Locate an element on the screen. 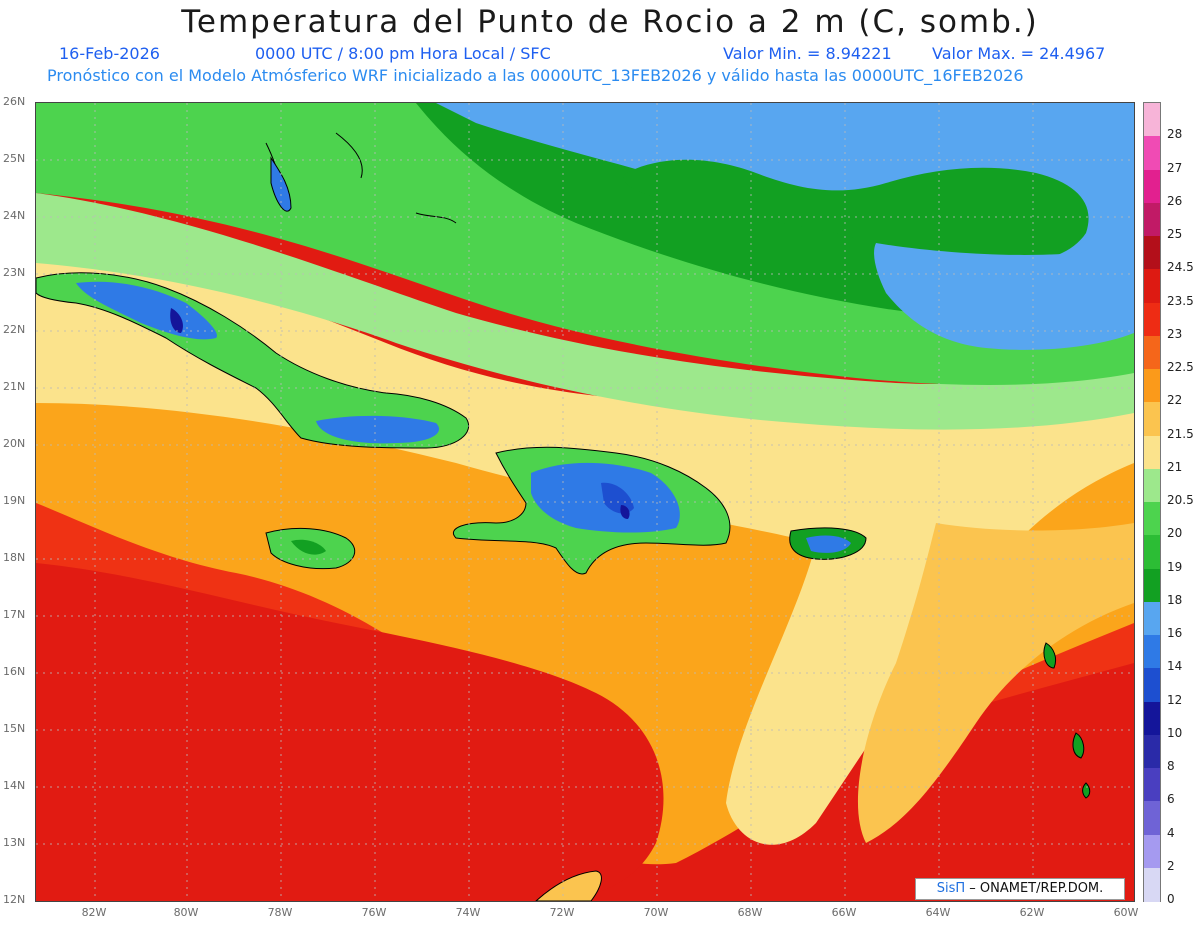 Image resolution: width=1200 pixels, height=927 pixels. forecast-time-info: 0000 UTC / 8:00 pm Hora Local / SFC is located at coordinates (403, 53).